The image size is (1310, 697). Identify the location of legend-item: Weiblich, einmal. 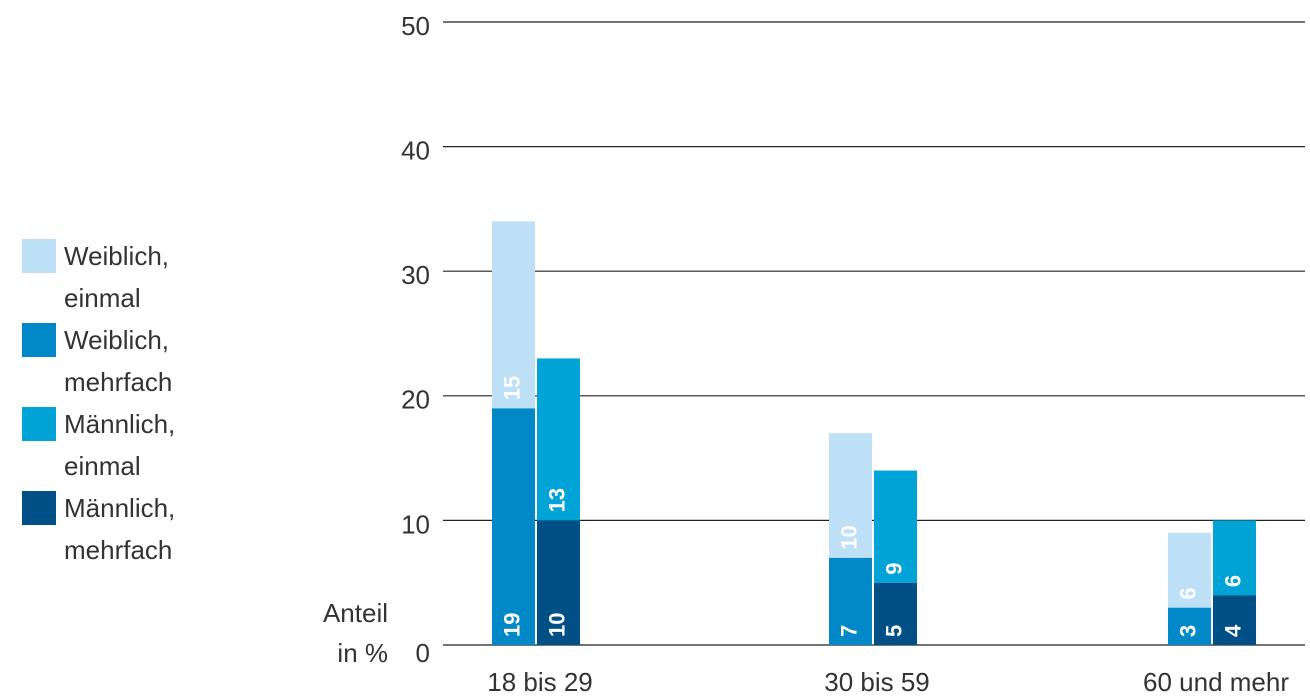
(118, 277).